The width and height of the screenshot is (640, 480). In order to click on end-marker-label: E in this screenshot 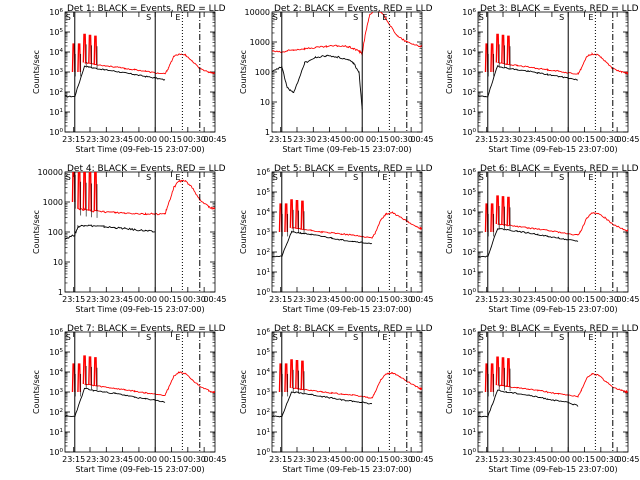, I will do `click(384, 17)`.